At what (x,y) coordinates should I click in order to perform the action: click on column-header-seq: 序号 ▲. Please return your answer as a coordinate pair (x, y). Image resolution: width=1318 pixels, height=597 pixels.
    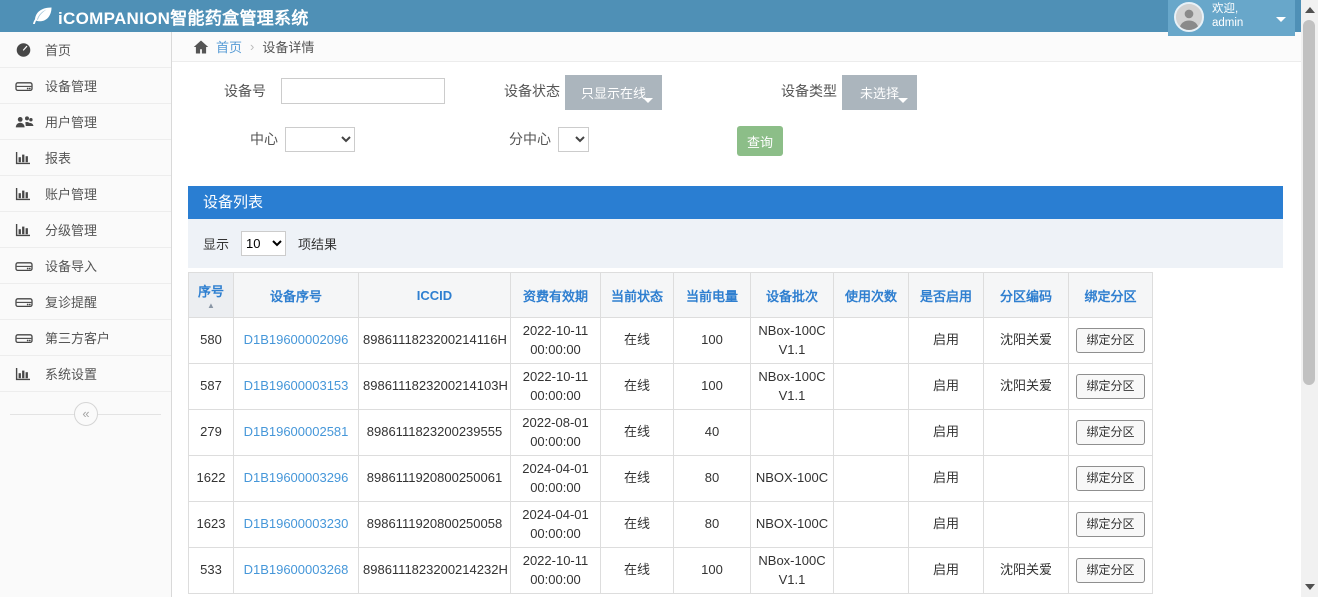
    Looking at the image, I should click on (211, 295).